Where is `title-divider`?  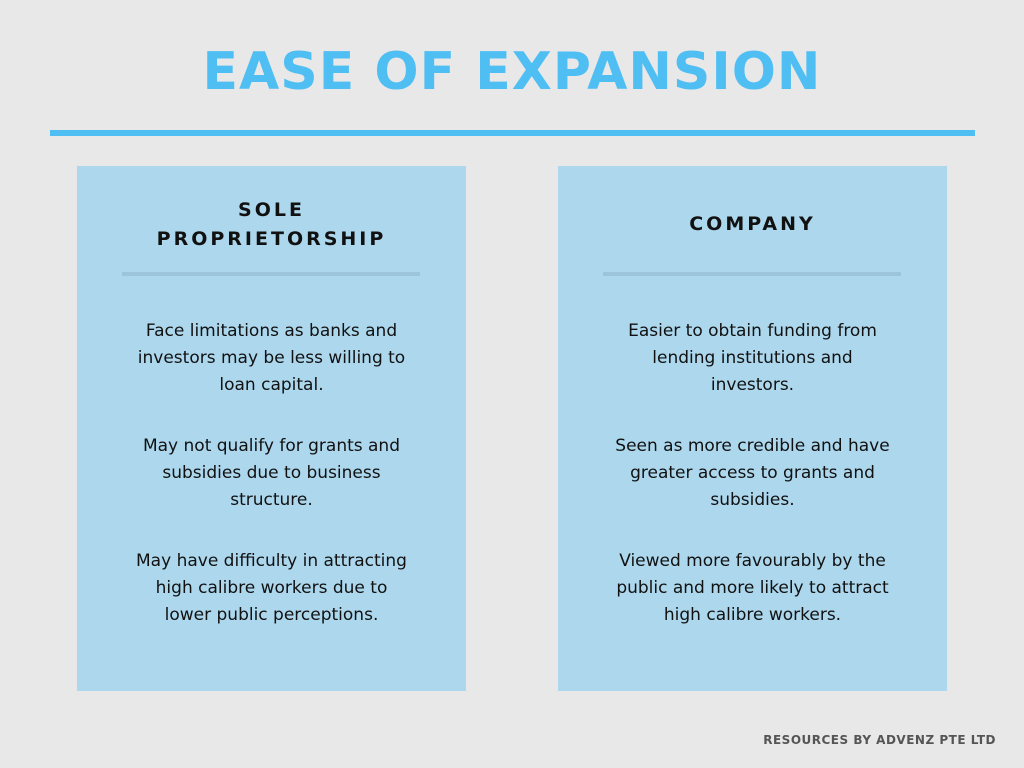
title-divider is located at coordinates (512, 133).